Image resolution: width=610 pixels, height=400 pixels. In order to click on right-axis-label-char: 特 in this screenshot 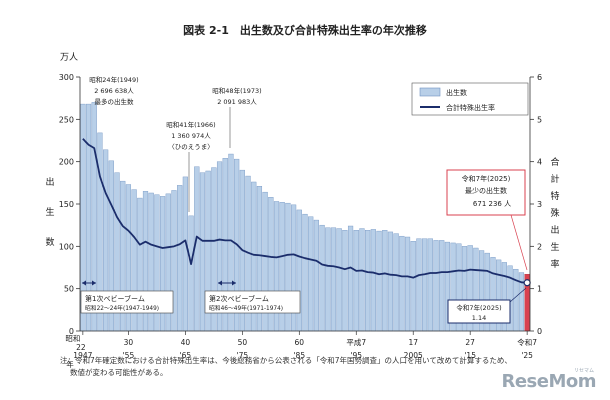, I will do `click(554, 196)`.